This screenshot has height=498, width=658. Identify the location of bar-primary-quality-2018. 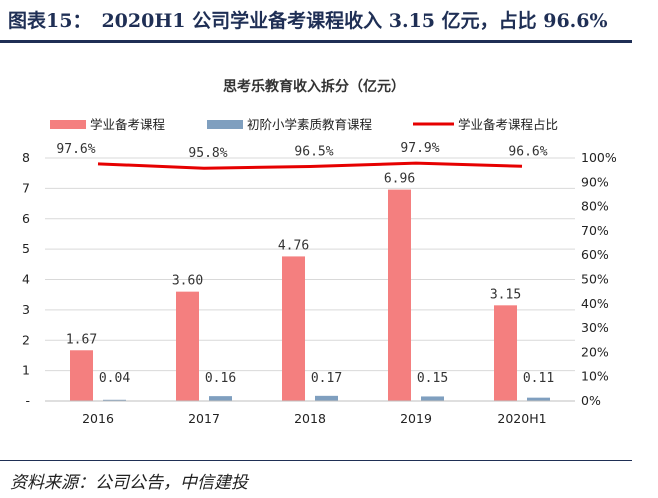
(326, 398).